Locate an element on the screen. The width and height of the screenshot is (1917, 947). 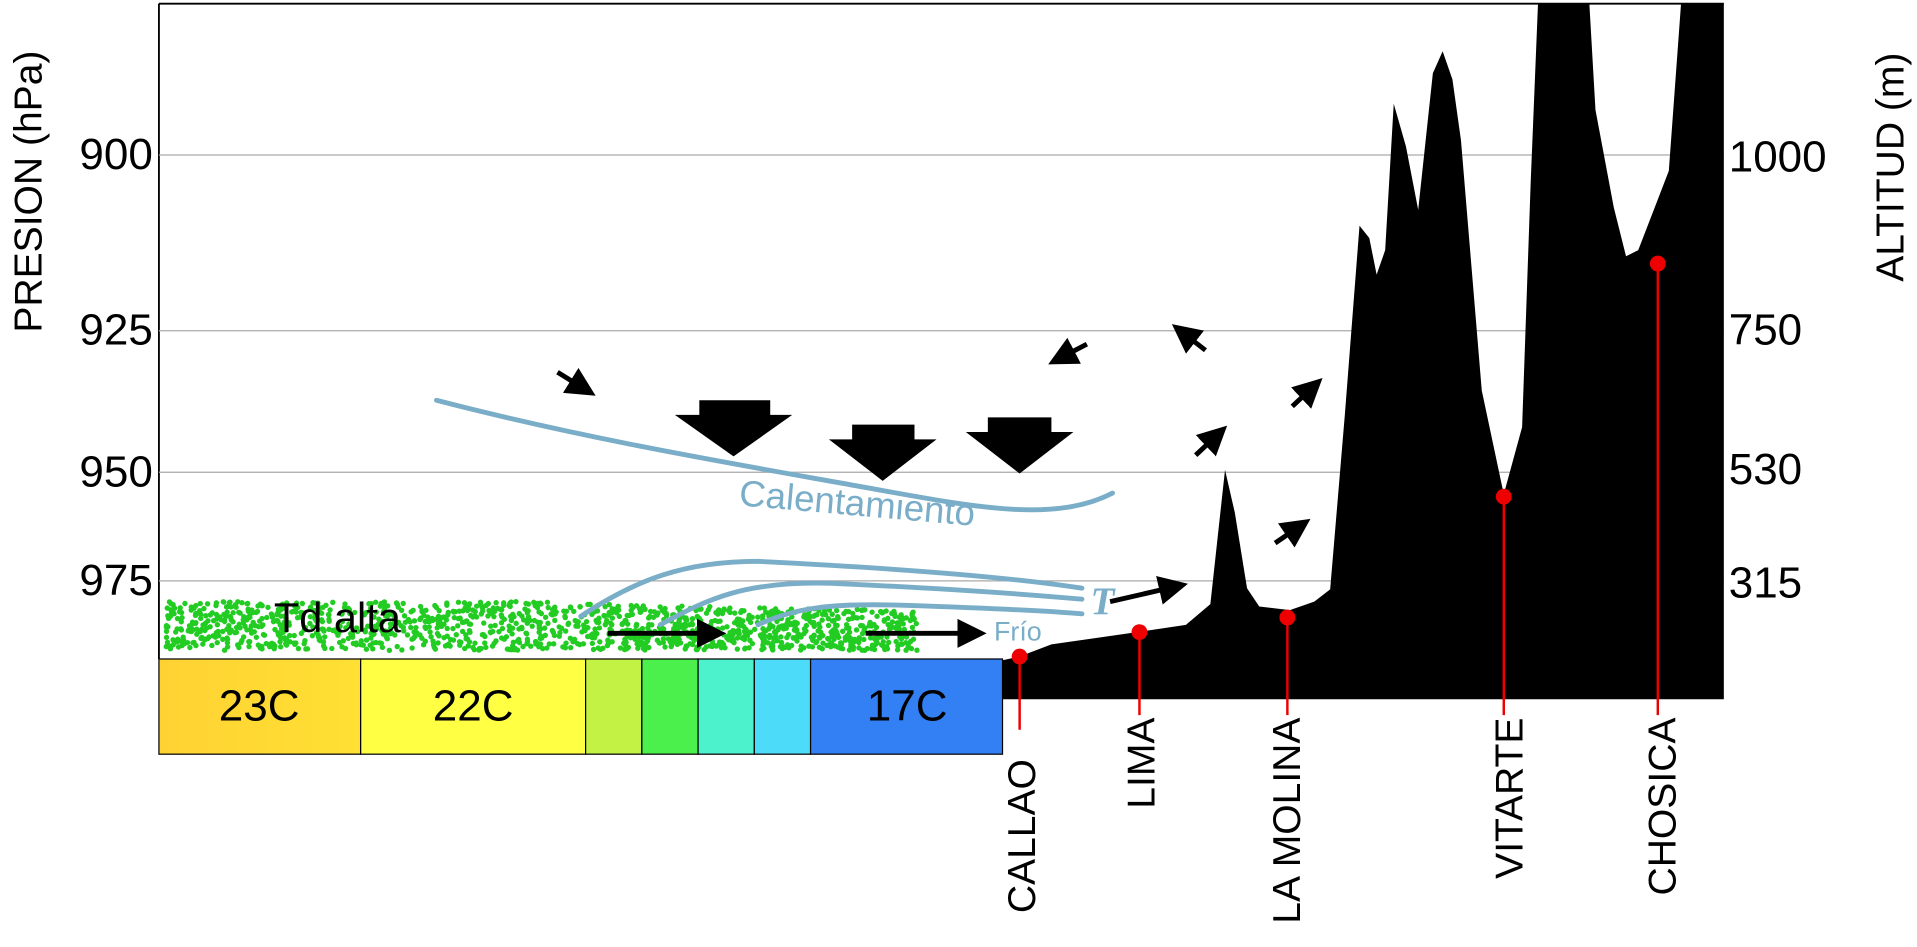
right-tick: 315 is located at coordinates (1765, 582).